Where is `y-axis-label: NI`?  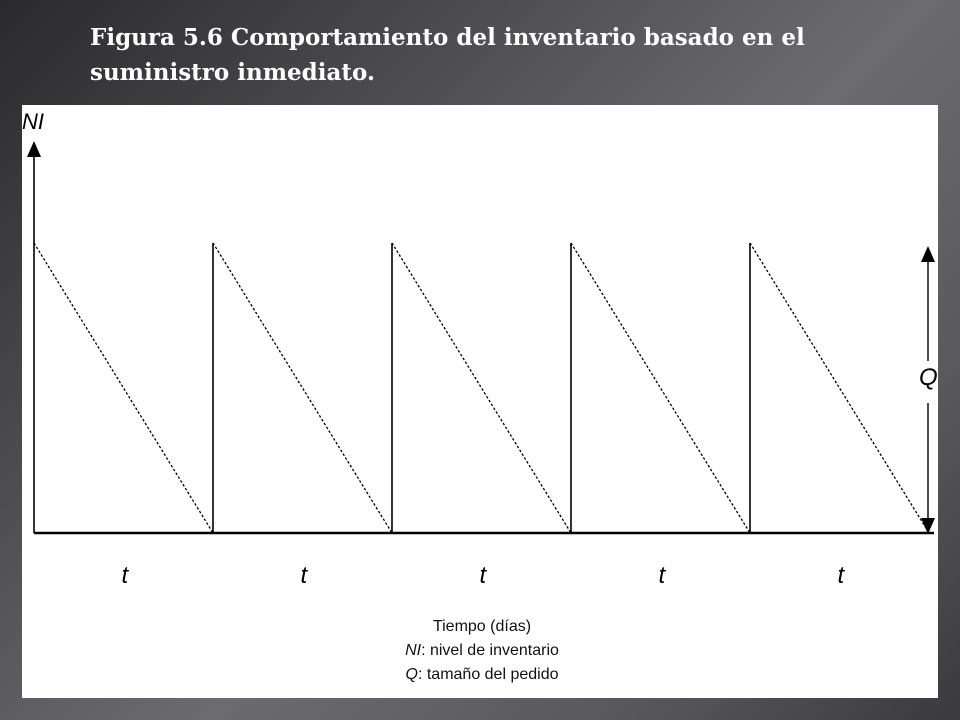
y-axis-label: NI is located at coordinates (33, 121).